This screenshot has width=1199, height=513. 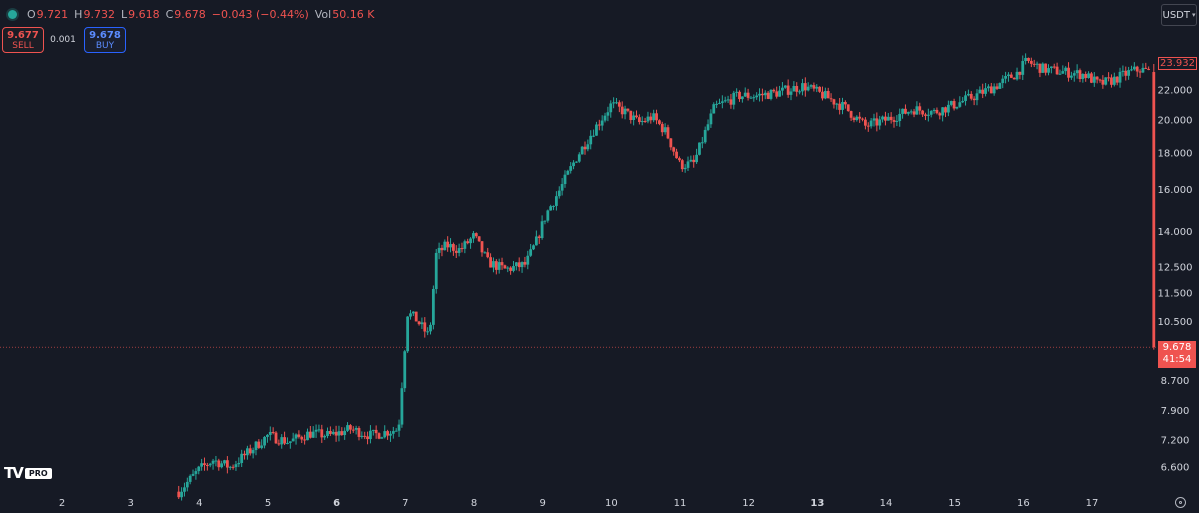 What do you see at coordinates (579, 503) in the screenshot?
I see `time-axis: 2 3 4 5 6 7 8 9 10 11 12 13 14 15 16 17` at bounding box center [579, 503].